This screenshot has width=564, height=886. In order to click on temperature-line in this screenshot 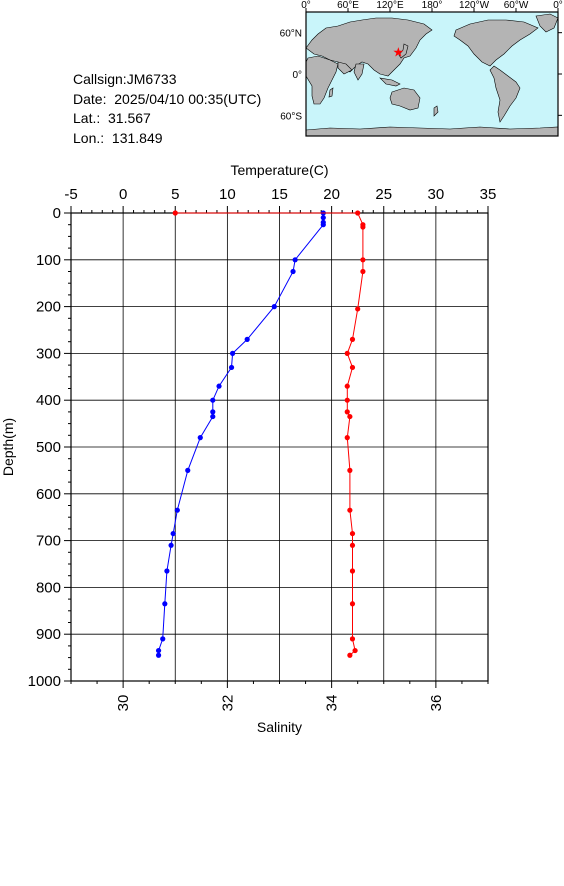, I will do `click(241, 434)`.